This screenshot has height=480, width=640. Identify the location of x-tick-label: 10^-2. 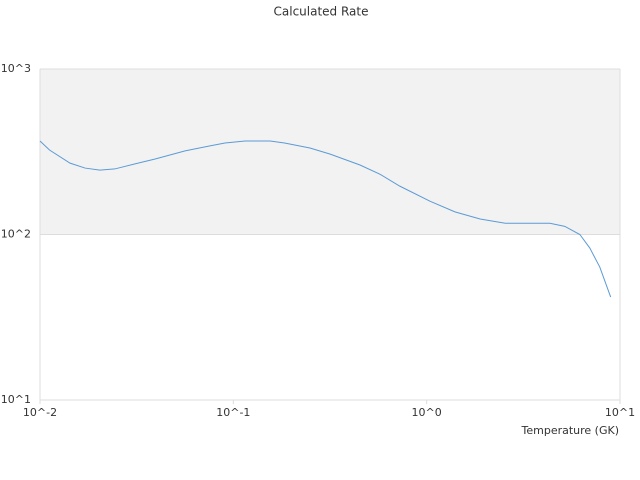
(40, 412).